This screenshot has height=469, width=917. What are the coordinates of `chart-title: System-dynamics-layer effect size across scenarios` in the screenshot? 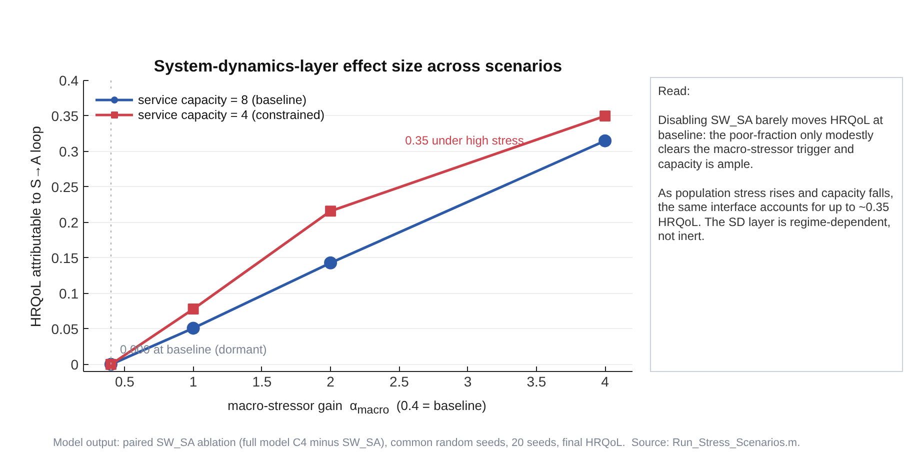 It's located at (358, 67).